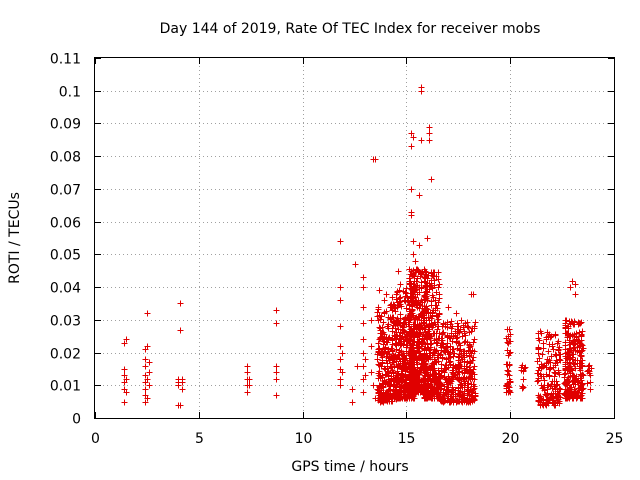 Image resolution: width=640 pixels, height=480 pixels. What do you see at coordinates (65, 256) in the screenshot?
I see `y-tick-label: 0.05` at bounding box center [65, 256].